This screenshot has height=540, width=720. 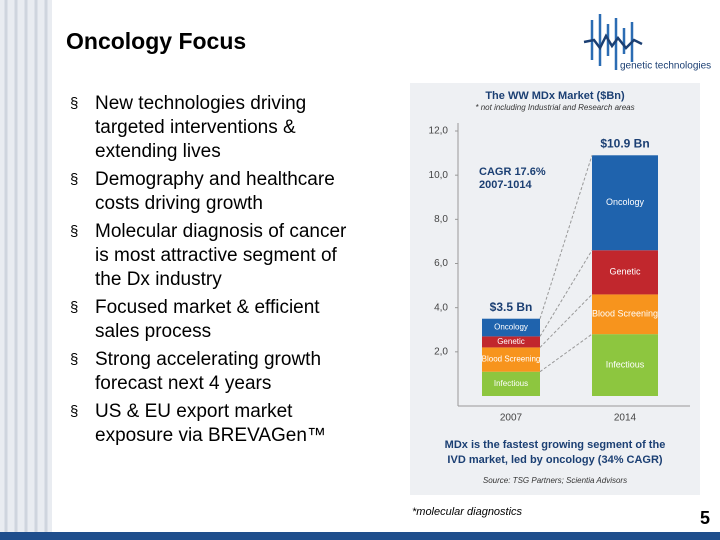 What do you see at coordinates (156, 41) in the screenshot?
I see `slide-title: Oncology Focus` at bounding box center [156, 41].